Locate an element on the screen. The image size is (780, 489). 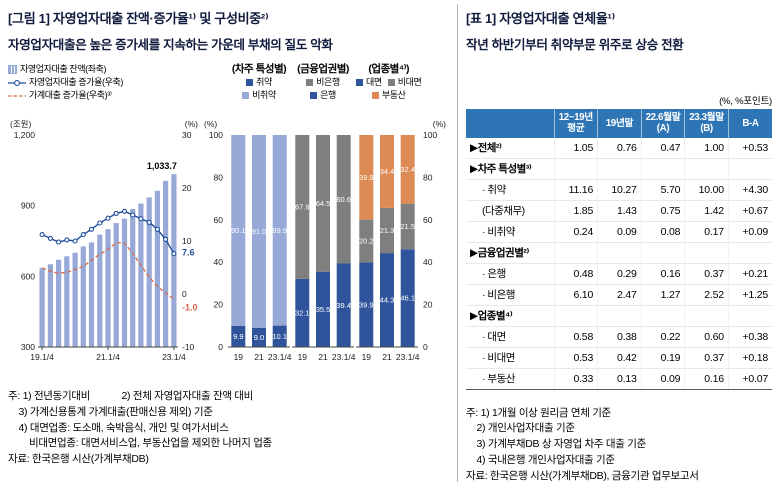
table-cell: 0.19 is located at coordinates (663, 358).